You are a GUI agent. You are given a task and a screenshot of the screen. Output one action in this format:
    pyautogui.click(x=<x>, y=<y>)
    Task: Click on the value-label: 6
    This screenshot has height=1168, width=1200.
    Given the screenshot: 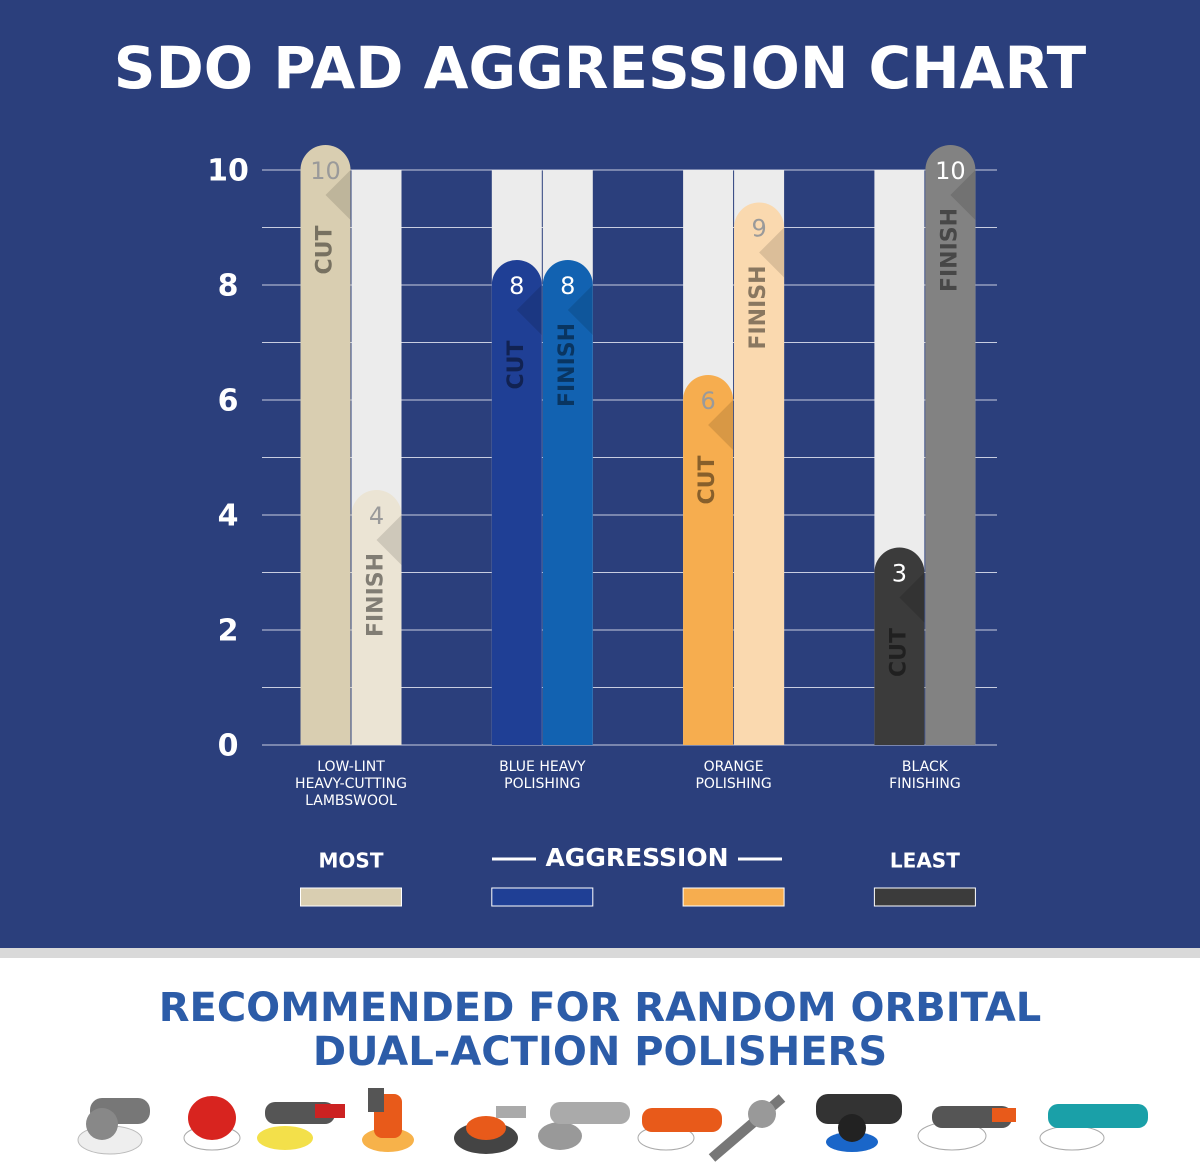 What is the action you would take?
    pyautogui.click(x=707, y=401)
    